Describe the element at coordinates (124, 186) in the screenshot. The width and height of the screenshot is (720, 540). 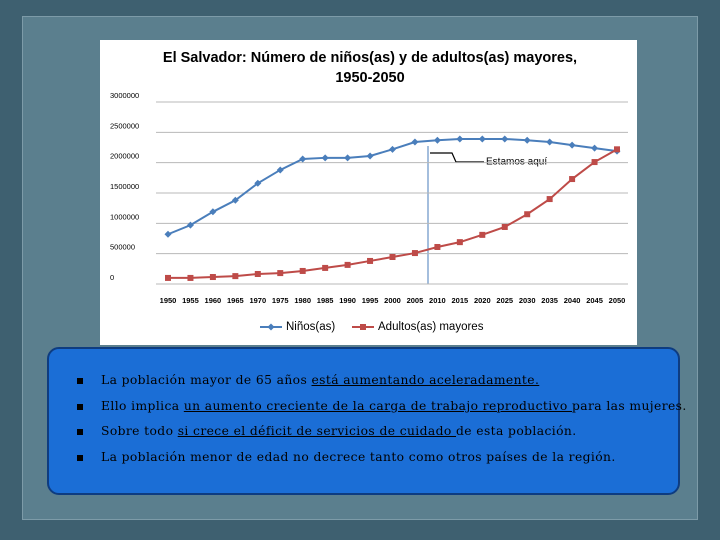
I see `y-tick-label: 1500000` at that location.